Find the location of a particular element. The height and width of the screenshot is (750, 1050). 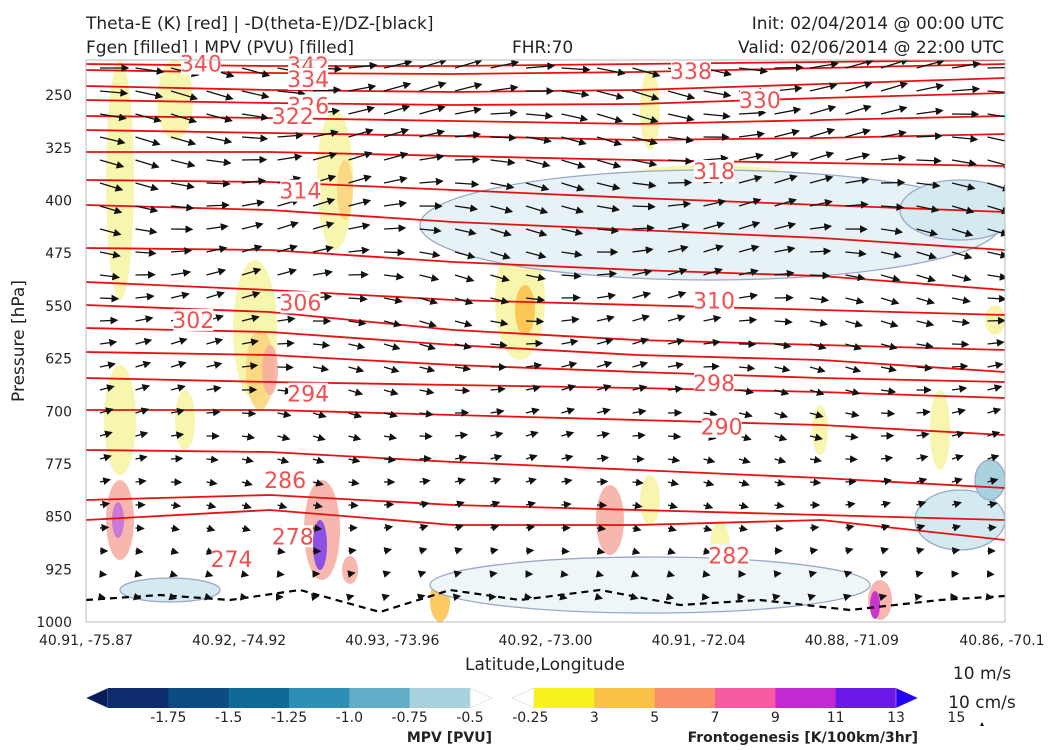

mpv-tick: -1.0 is located at coordinates (349, 718).